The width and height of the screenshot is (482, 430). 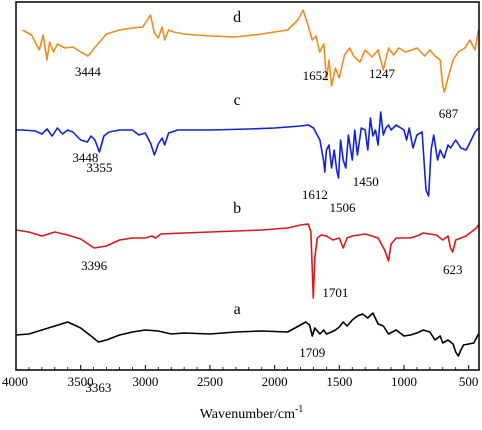 What do you see at coordinates (240, 377) in the screenshot?
I see `x-axis-ticks: 4000 3500 3000 2500 2000 1500 1000 500` at bounding box center [240, 377].